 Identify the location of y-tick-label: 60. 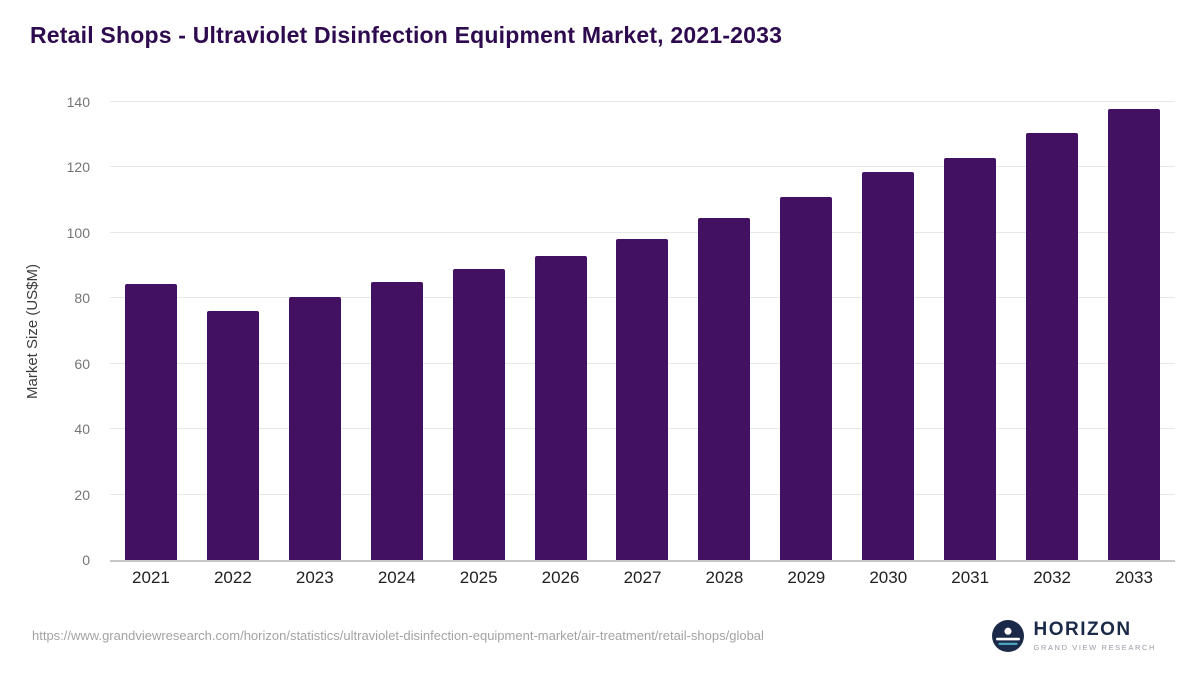
(82, 363).